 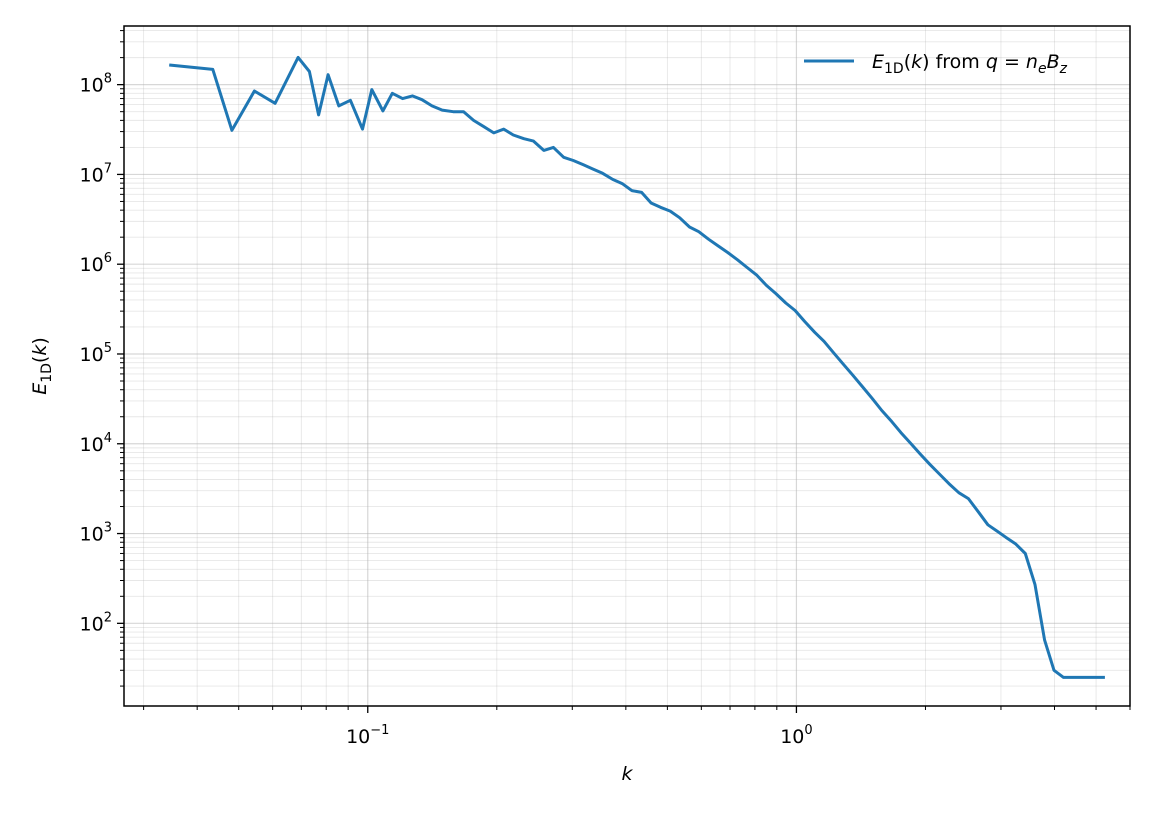 I want to click on legend-n: n, so click(x=1032, y=62).